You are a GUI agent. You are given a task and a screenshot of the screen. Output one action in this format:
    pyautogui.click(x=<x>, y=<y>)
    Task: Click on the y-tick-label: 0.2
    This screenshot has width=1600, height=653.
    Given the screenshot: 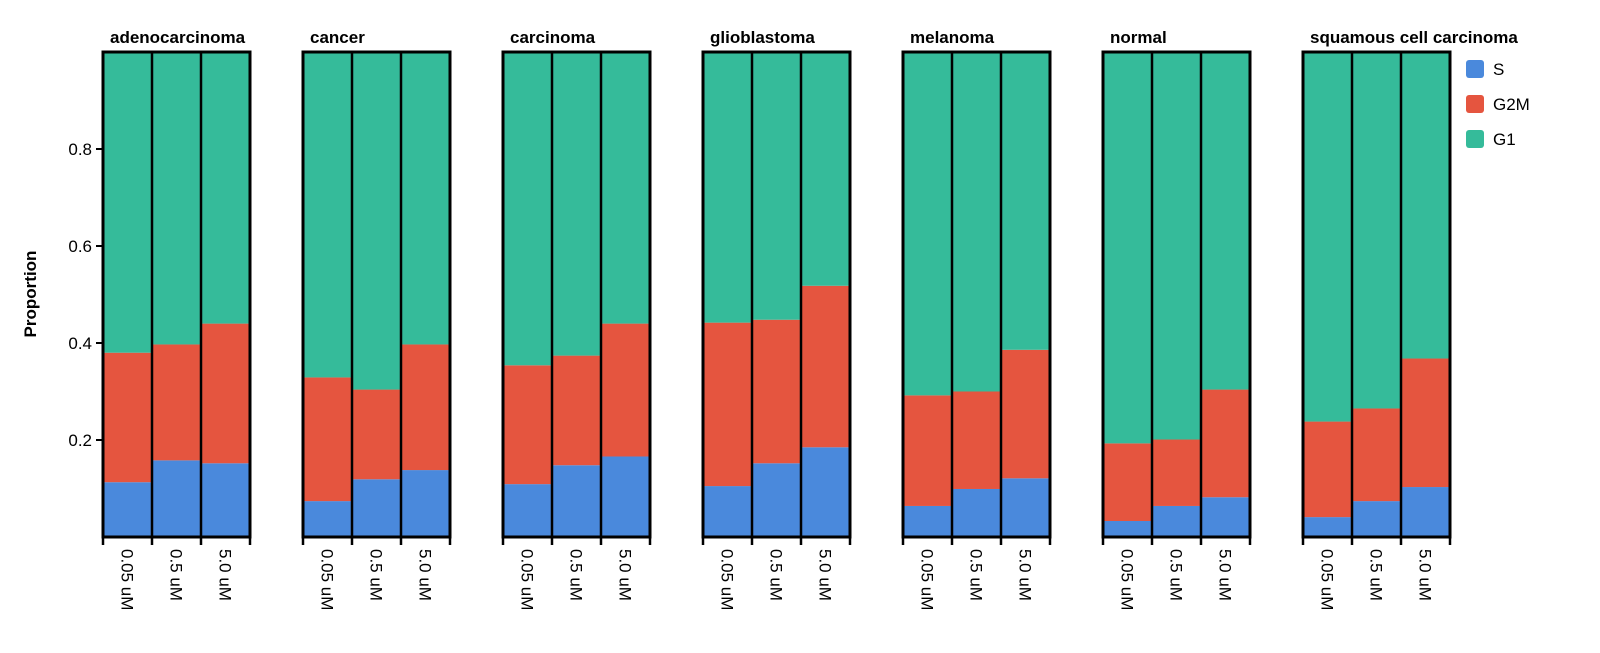 What is the action you would take?
    pyautogui.click(x=80, y=440)
    